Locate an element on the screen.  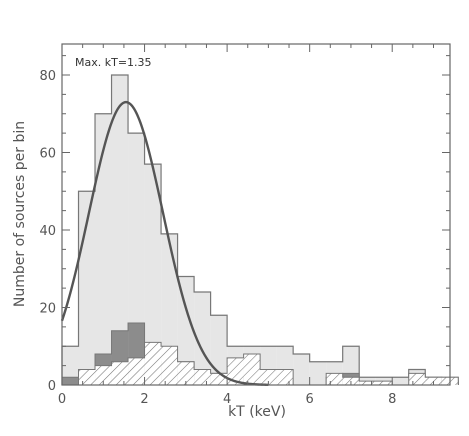
y-tick-label: 80 is located at coordinates (47, 76).